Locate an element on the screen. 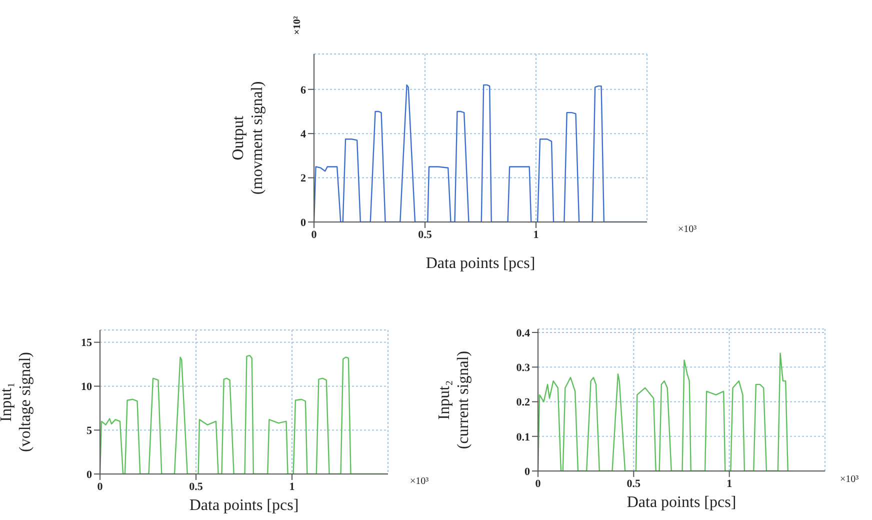  y-axis-title: Output (movment signal) is located at coordinates (248, 138).